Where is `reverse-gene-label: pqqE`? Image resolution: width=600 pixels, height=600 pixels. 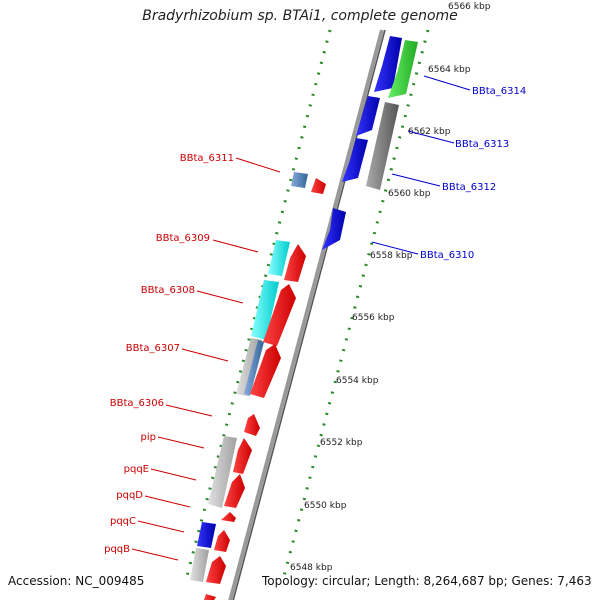 reverse-gene-label: pqqE is located at coordinates (136, 469).